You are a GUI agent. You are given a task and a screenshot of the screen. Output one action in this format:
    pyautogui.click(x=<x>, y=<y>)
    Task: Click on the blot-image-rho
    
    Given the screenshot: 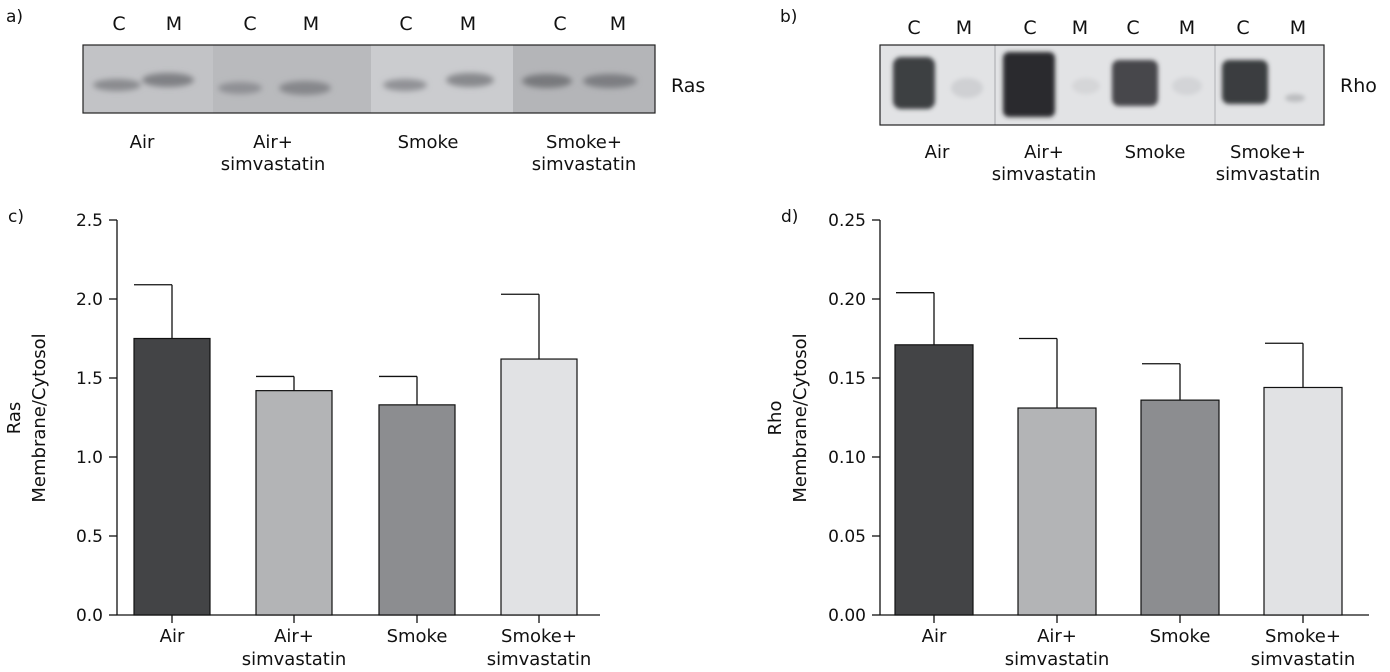 What is the action you would take?
    pyautogui.click(x=1102, y=85)
    